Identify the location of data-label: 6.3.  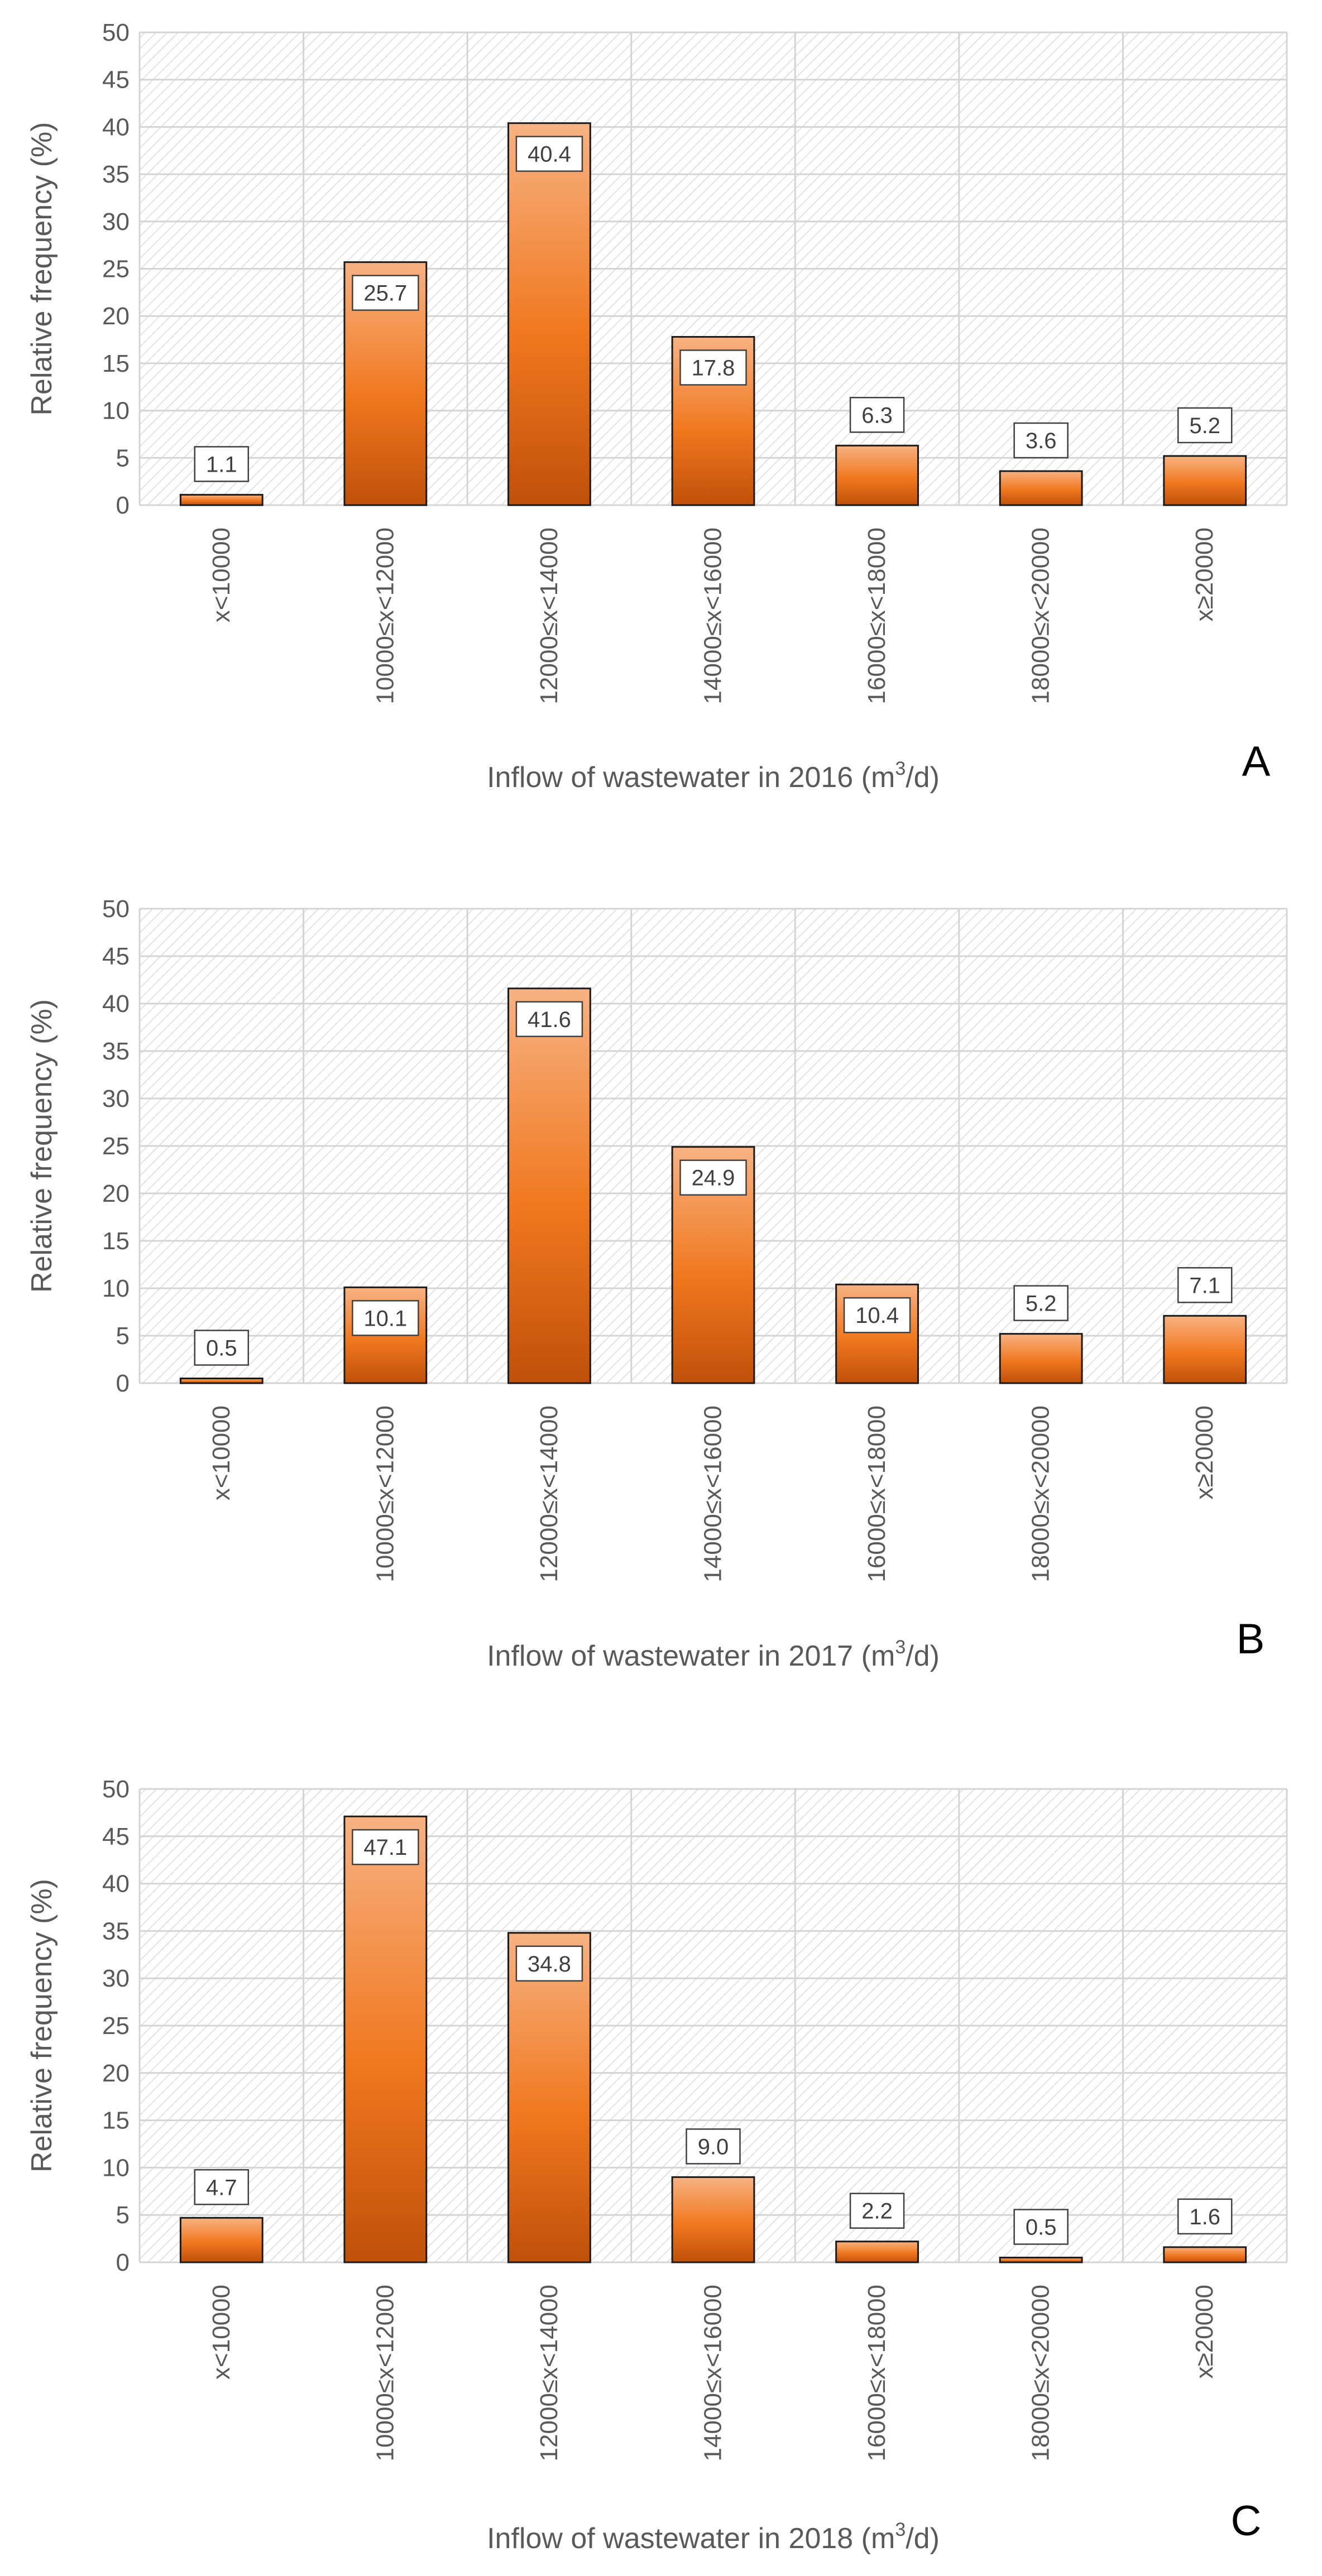
(877, 415).